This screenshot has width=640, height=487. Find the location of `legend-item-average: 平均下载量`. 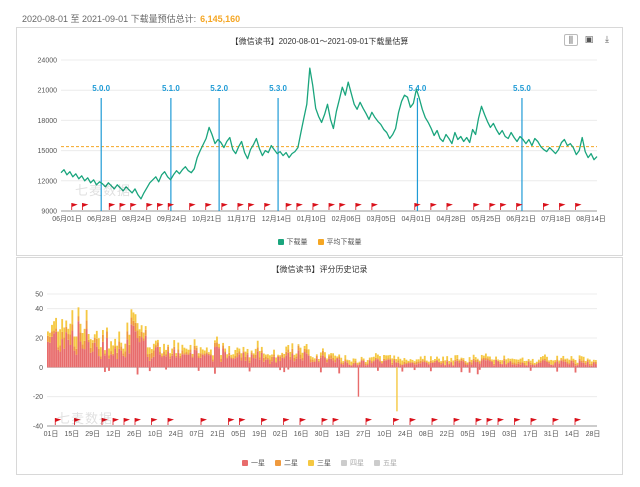

legend-item-average: 平均下载量 is located at coordinates (339, 242).